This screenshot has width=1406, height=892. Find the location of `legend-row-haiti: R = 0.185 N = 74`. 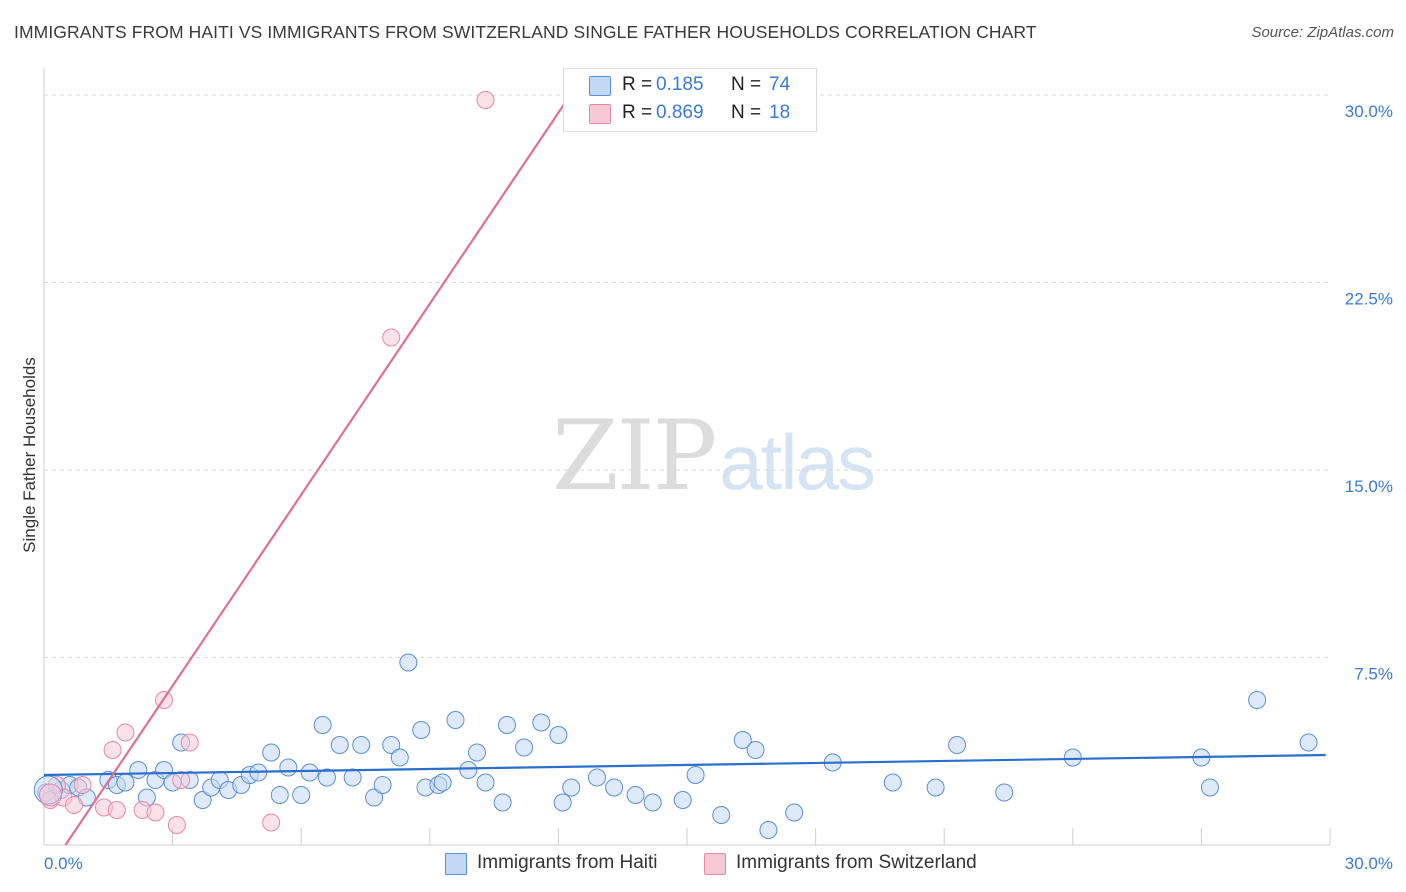

legend-row-haiti: R = 0.185 N = 74 is located at coordinates (690, 86).